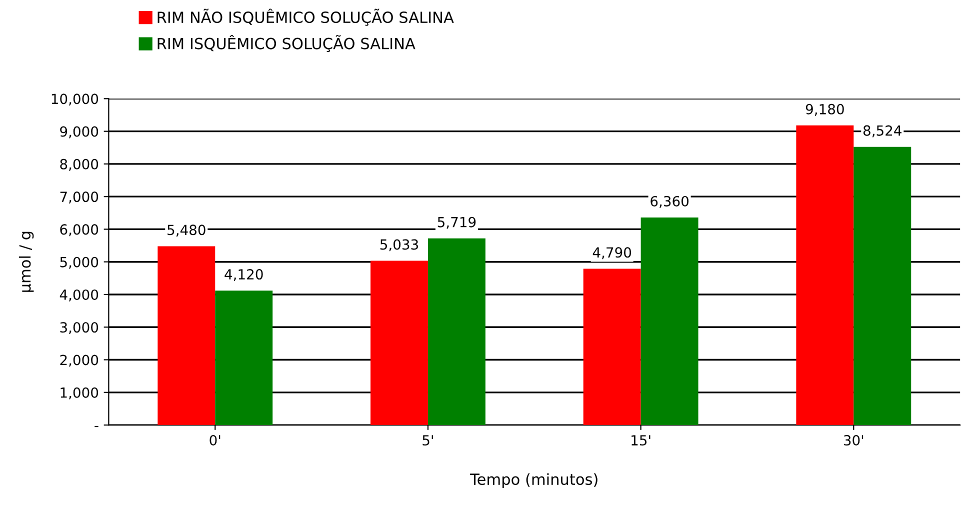  I want to click on y-tick-label: 3,000, so click(79, 328).